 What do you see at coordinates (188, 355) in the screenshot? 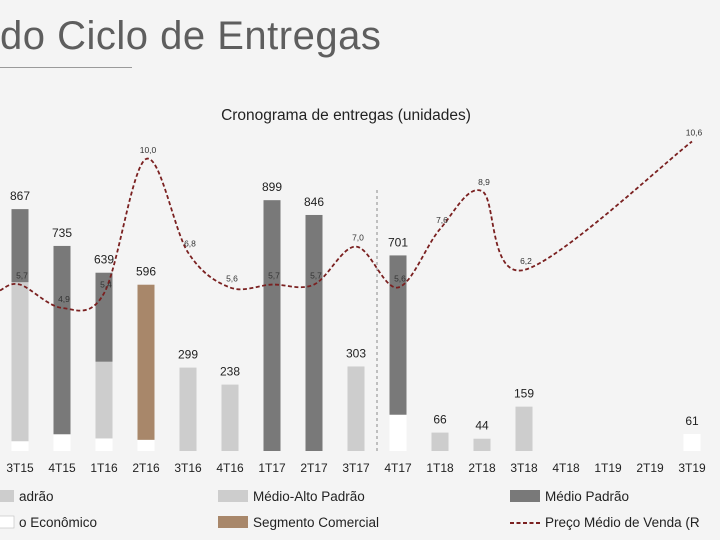
I see `bar-total-label: 299` at bounding box center [188, 355].